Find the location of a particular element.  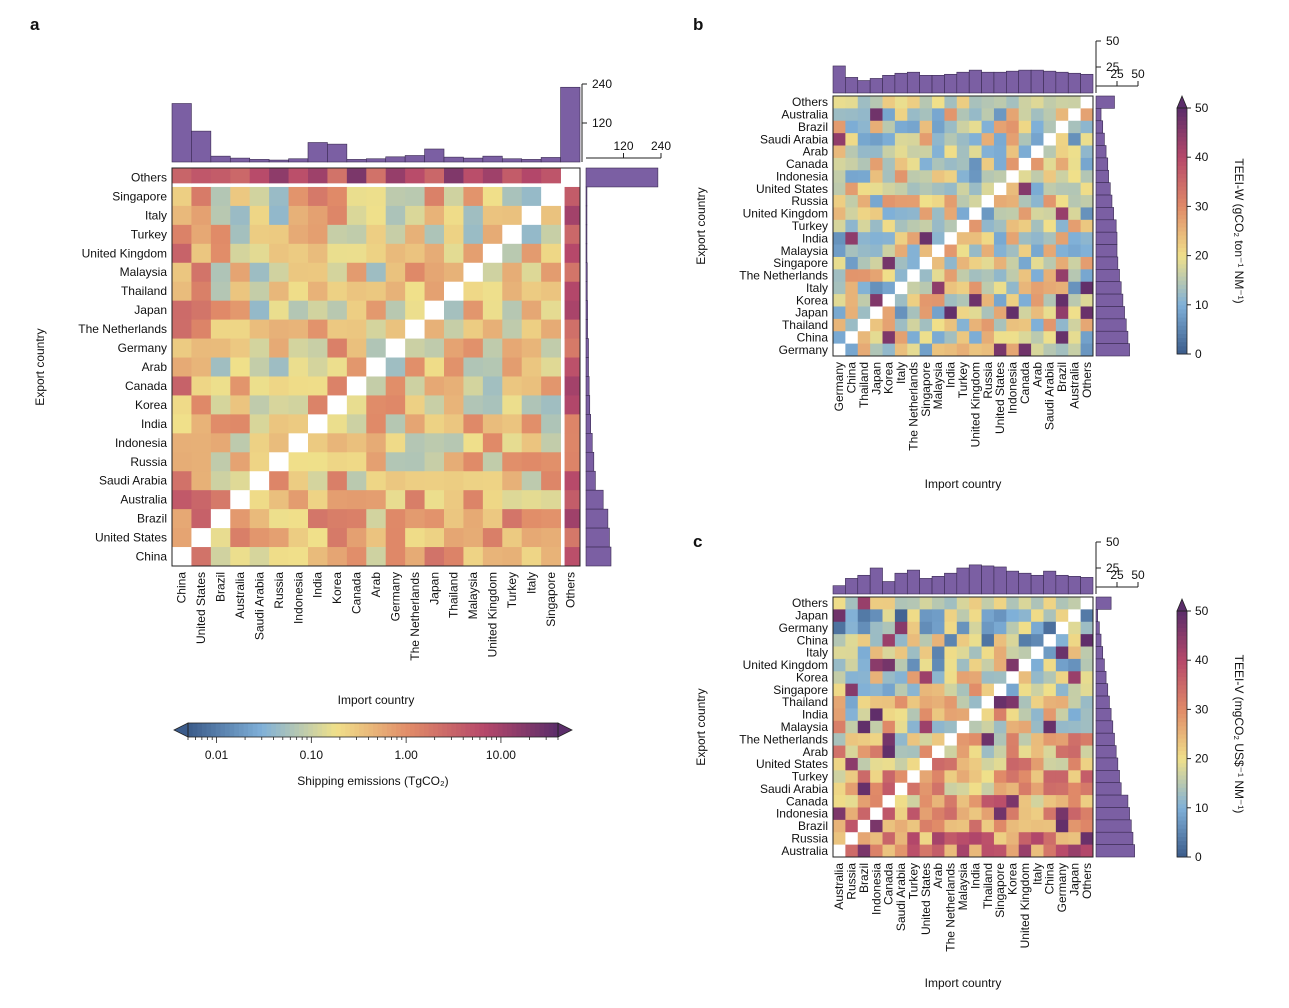

column-label: China is located at coordinates (1050, 879).